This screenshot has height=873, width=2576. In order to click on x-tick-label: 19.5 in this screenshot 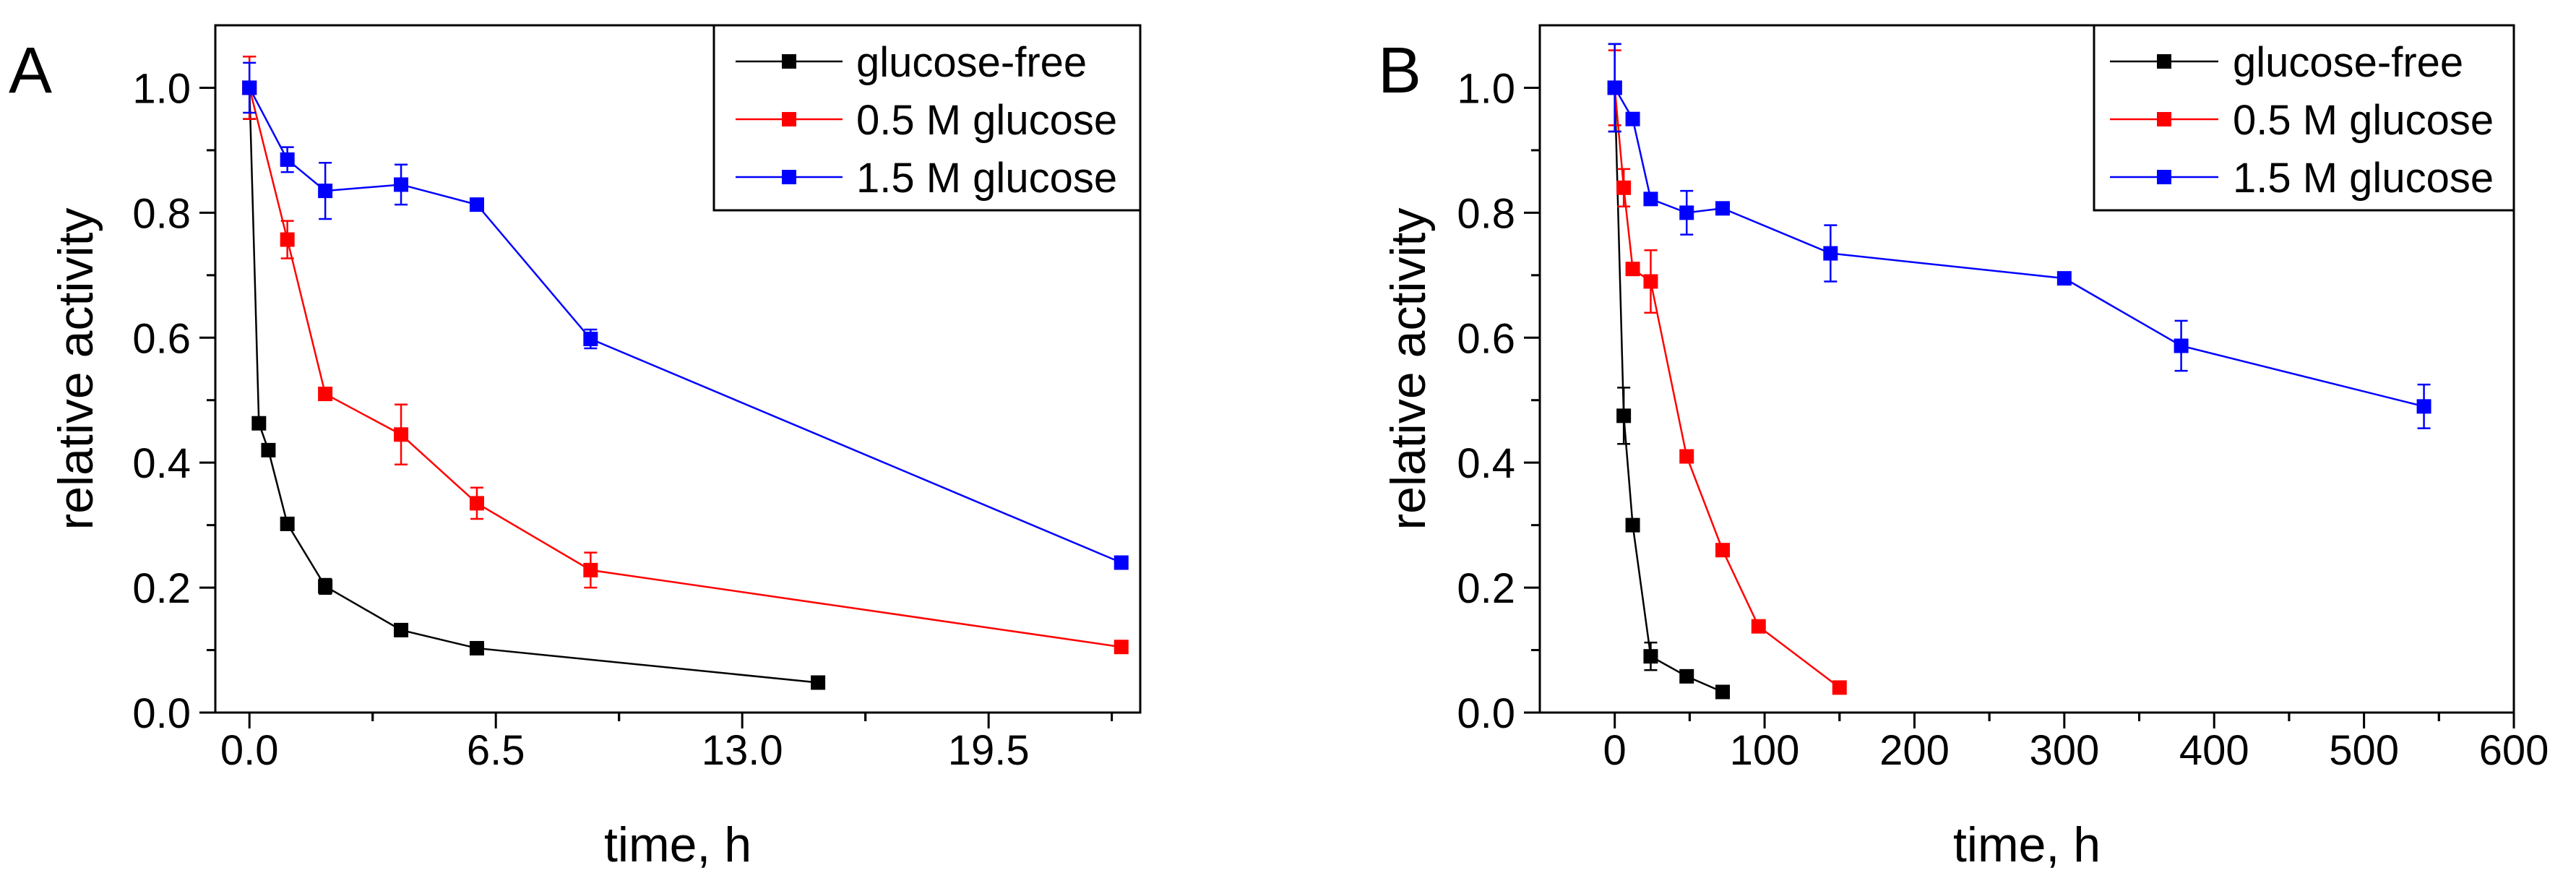, I will do `click(989, 750)`.